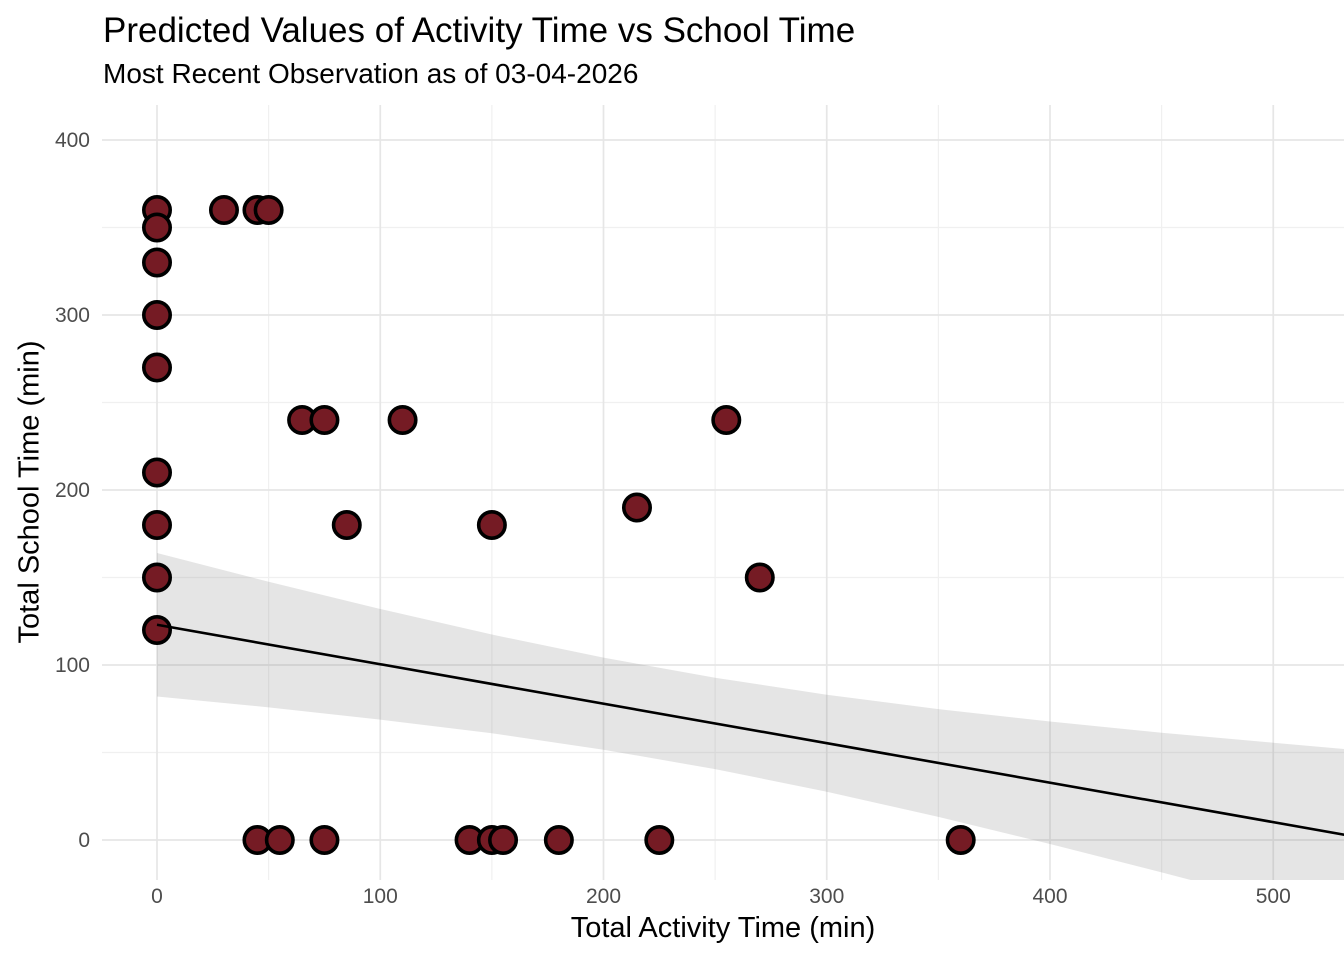 The height and width of the screenshot is (960, 1344). I want to click on x-tick-label: 500, so click(1273, 896).